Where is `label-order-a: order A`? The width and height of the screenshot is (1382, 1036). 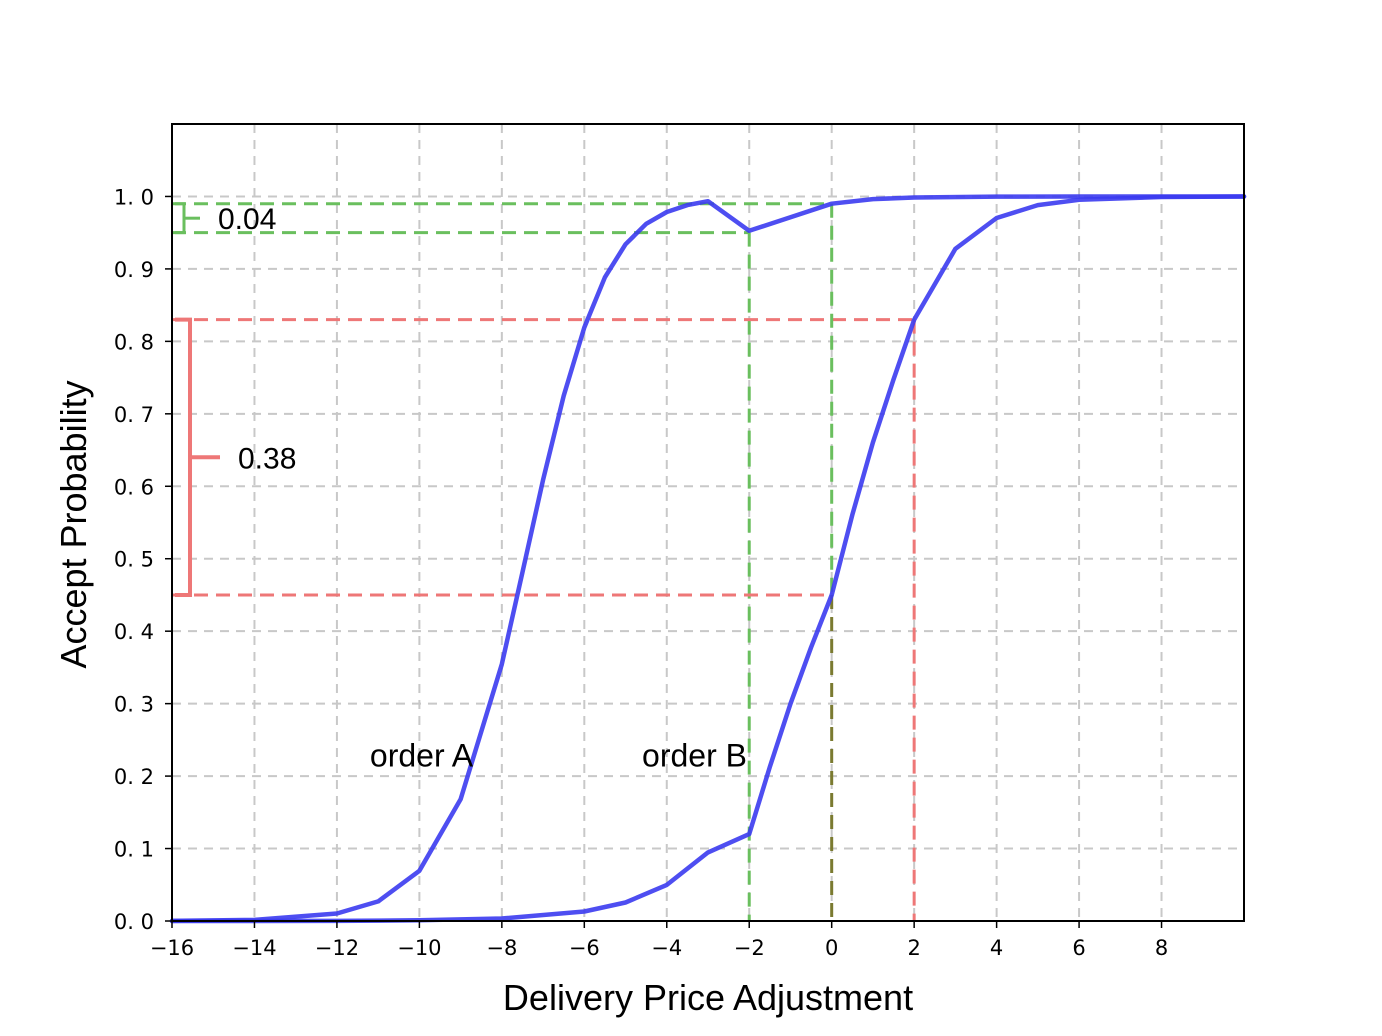 label-order-a: order A is located at coordinates (422, 756).